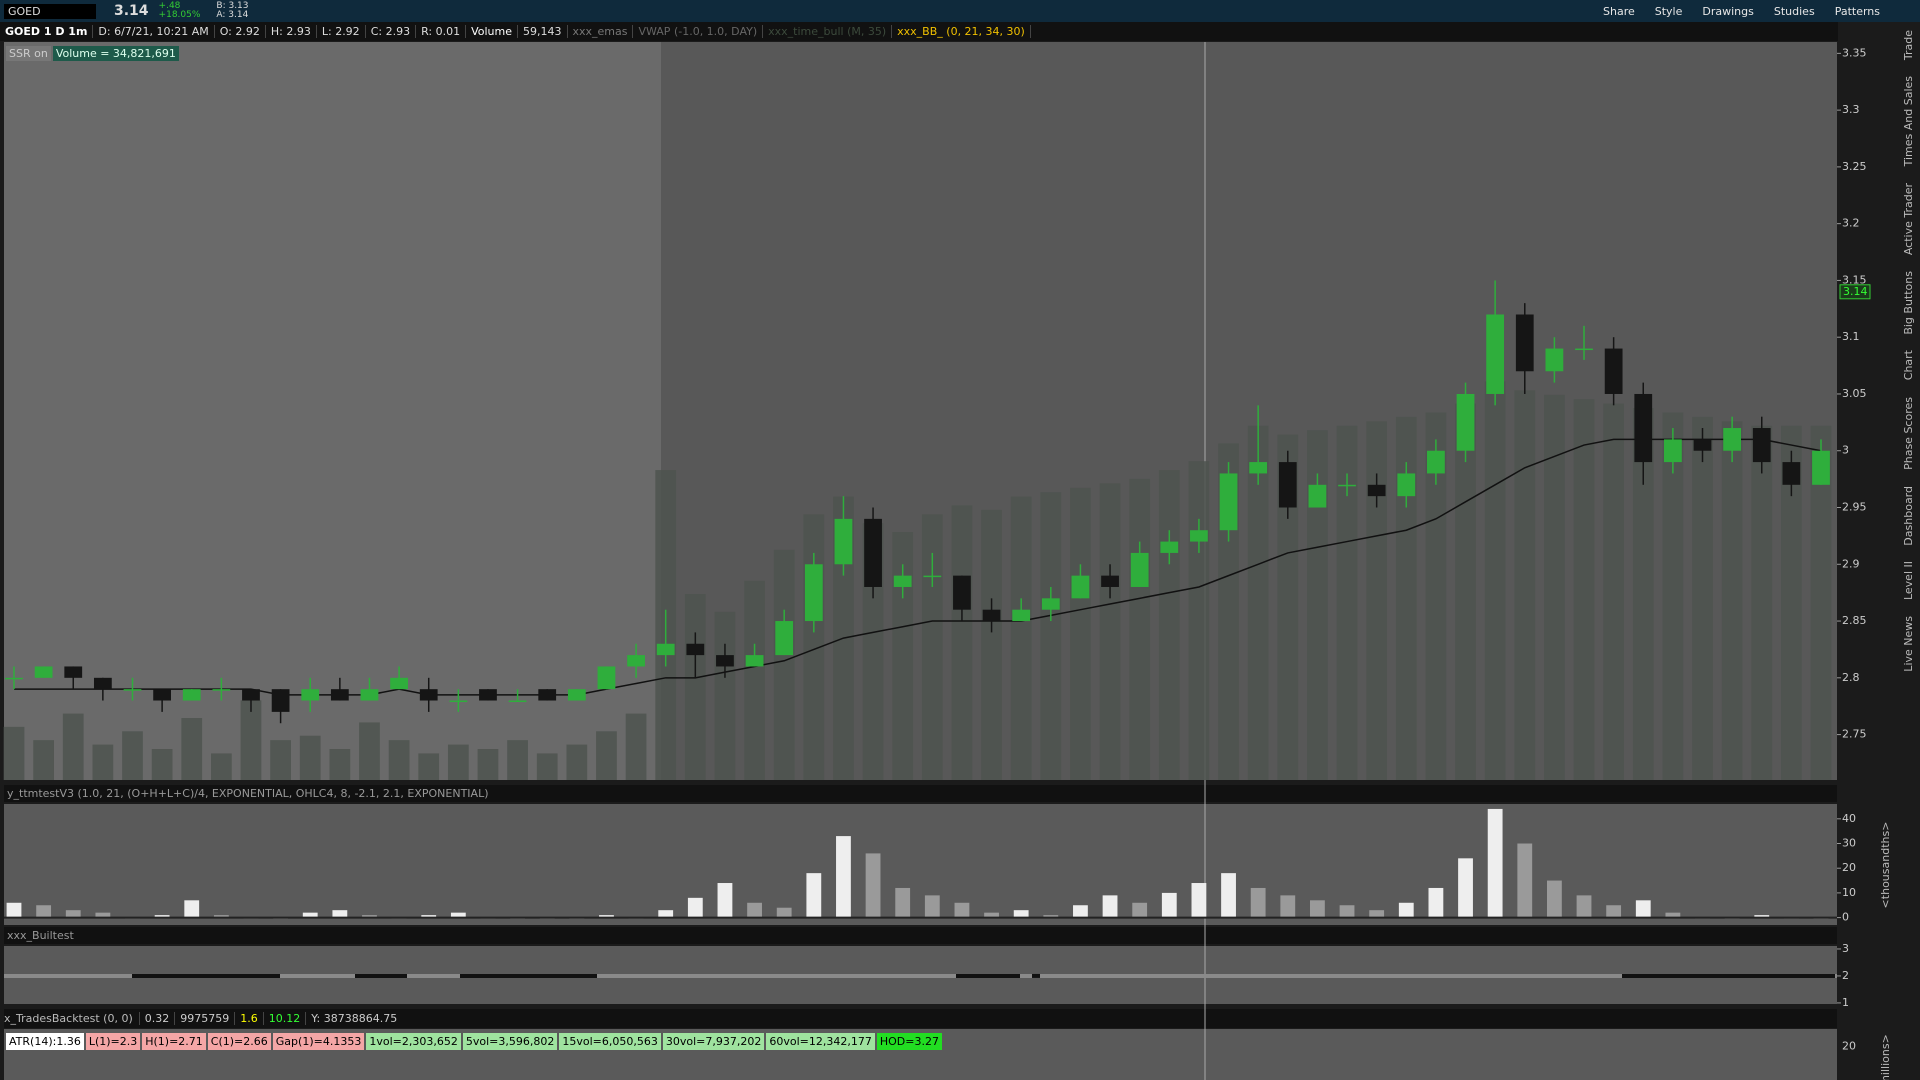  I want to click on osc-axis-label: <thousandths>, so click(1885, 865).